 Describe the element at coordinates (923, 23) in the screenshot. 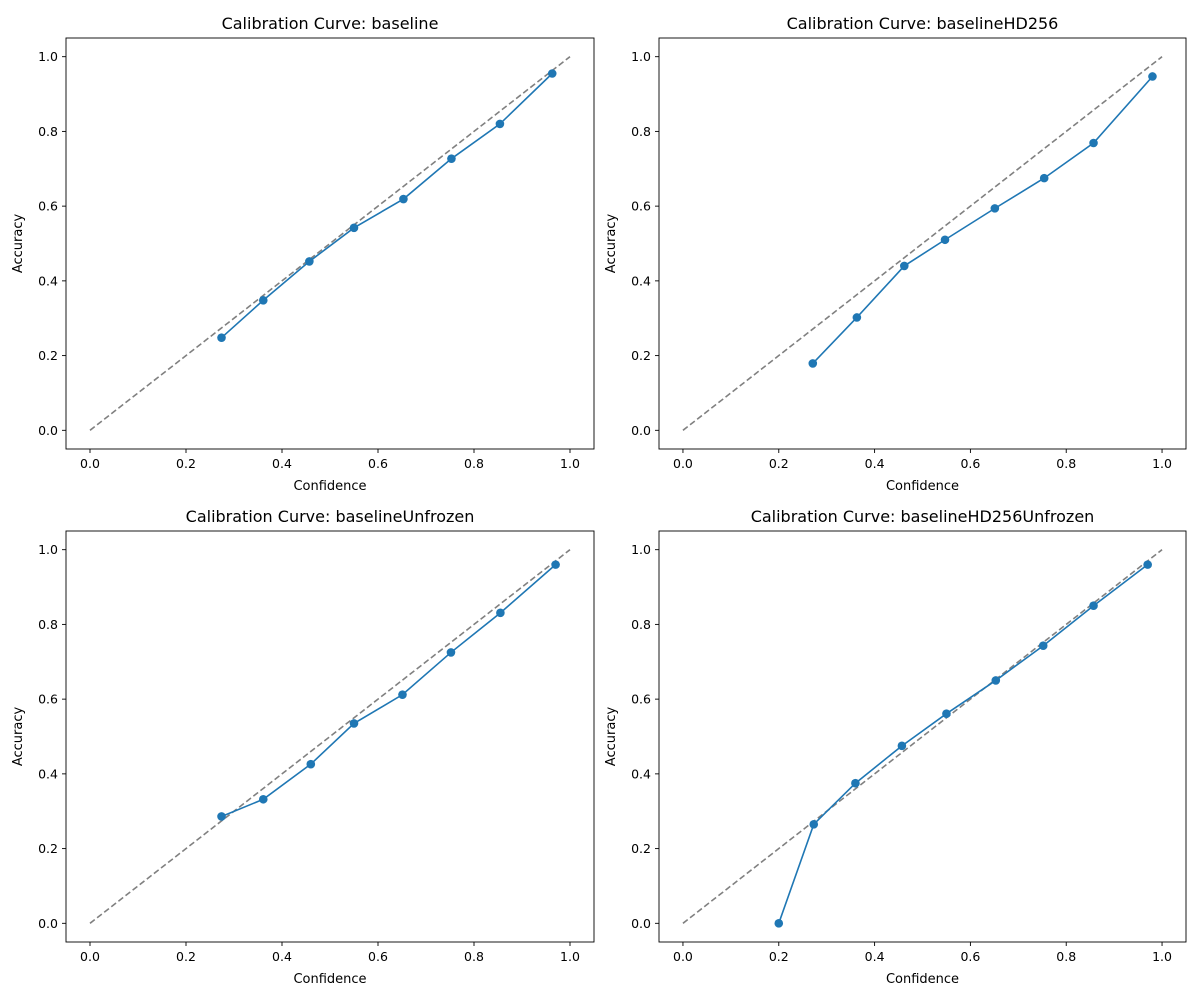

I see `subplot-title: Calibration Curve: baselineHD256` at that location.